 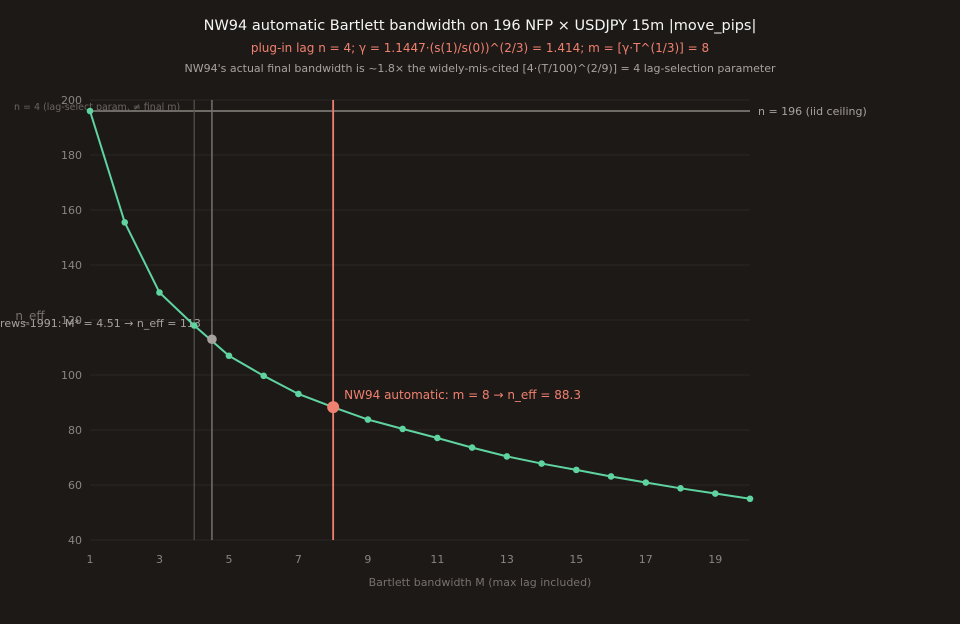 I want to click on highlight-markers, so click(x=273, y=374).